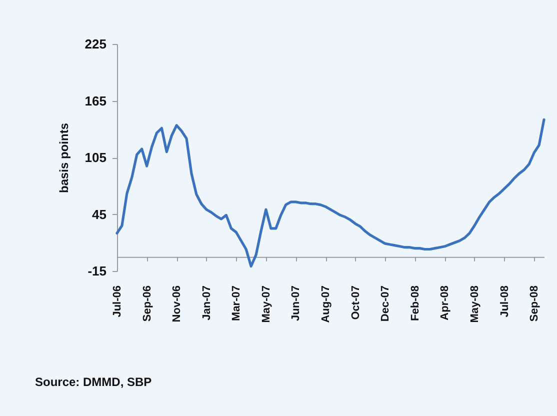 The image size is (557, 416). What do you see at coordinates (95, 44) in the screenshot?
I see `y-tick-label: 225` at bounding box center [95, 44].